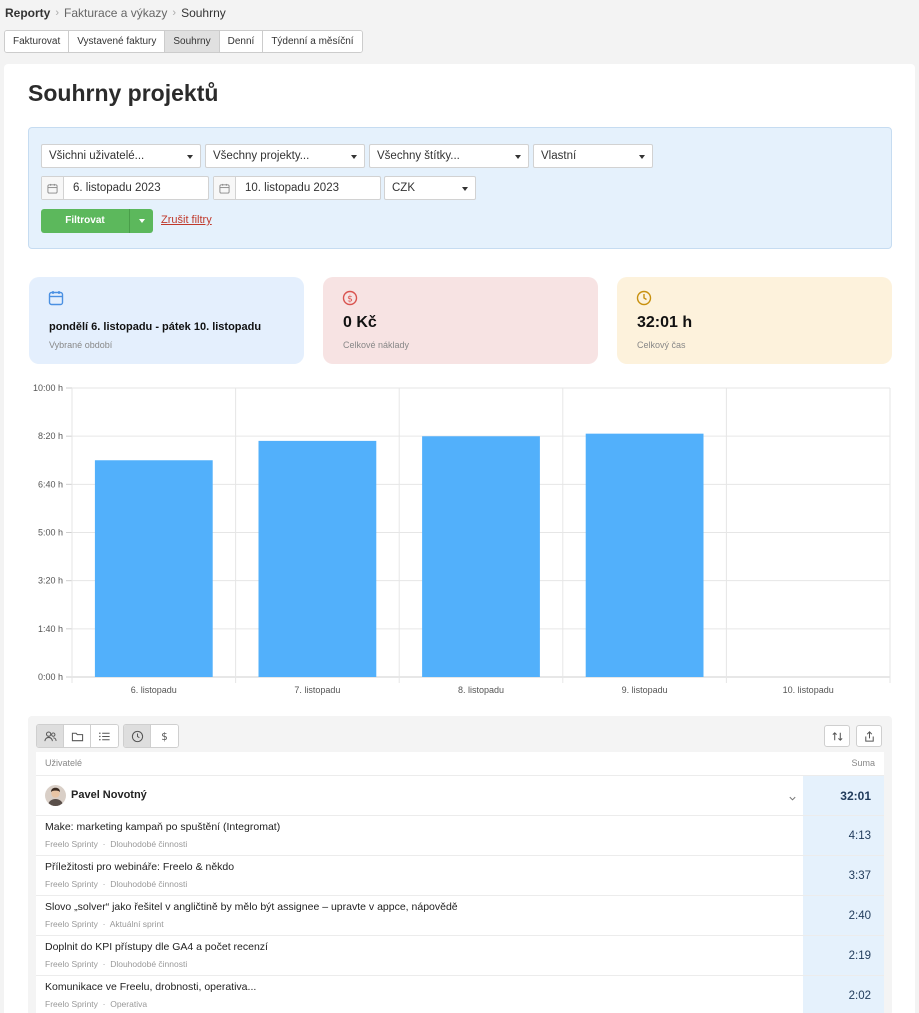 This screenshot has height=1013, width=919. What do you see at coordinates (859, 836) in the screenshot?
I see `task-time: 4:13` at bounding box center [859, 836].